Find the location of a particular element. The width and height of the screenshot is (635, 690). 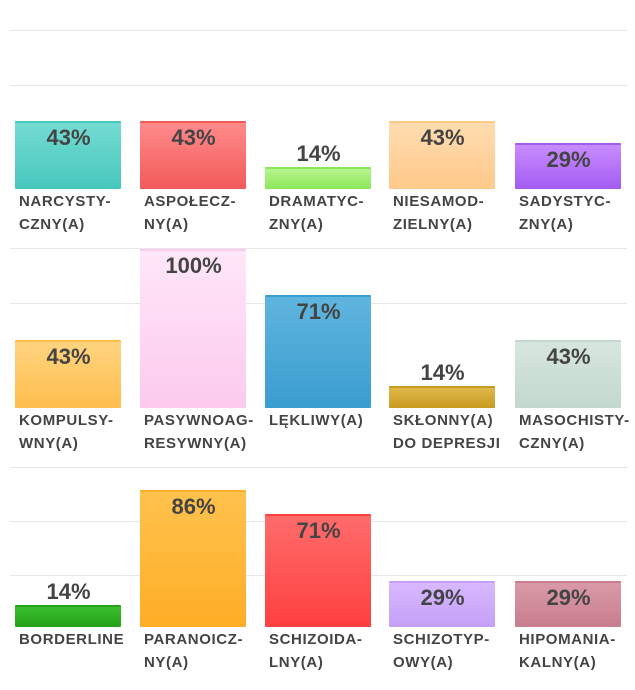

category-label: KALNY(A) is located at coordinates (558, 662).